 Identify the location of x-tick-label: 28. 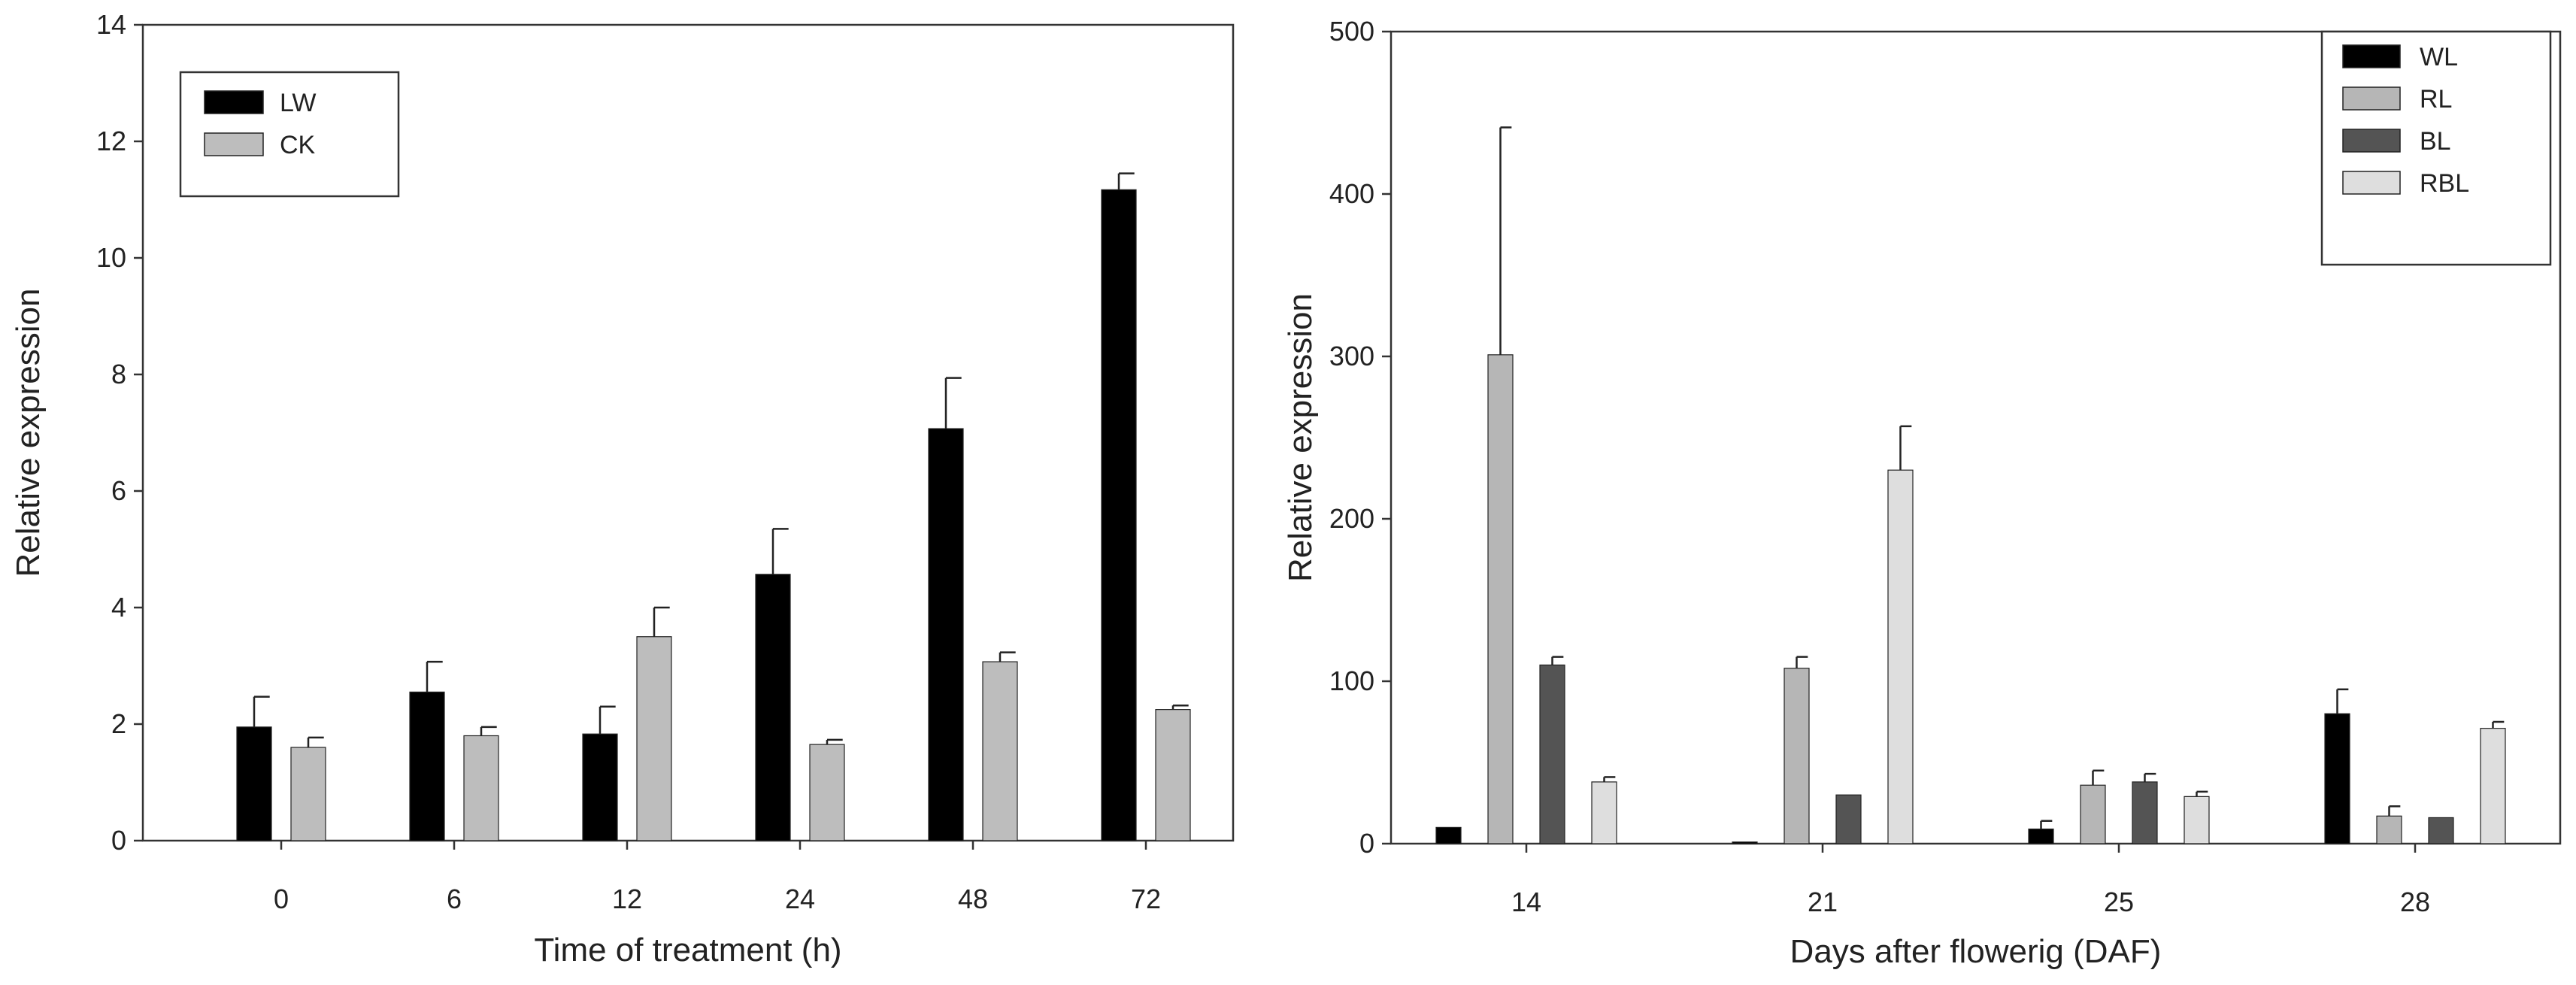
(2415, 901).